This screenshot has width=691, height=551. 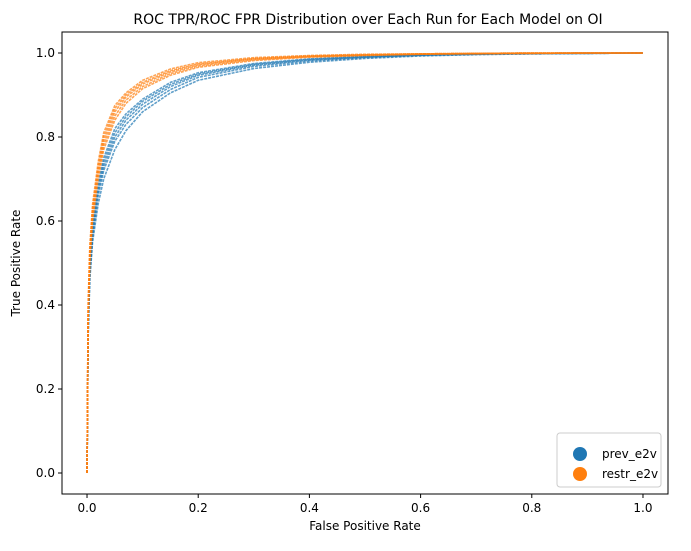 What do you see at coordinates (630, 474) in the screenshot?
I see `legend-label-restr-e2v: restr_e2v` at bounding box center [630, 474].